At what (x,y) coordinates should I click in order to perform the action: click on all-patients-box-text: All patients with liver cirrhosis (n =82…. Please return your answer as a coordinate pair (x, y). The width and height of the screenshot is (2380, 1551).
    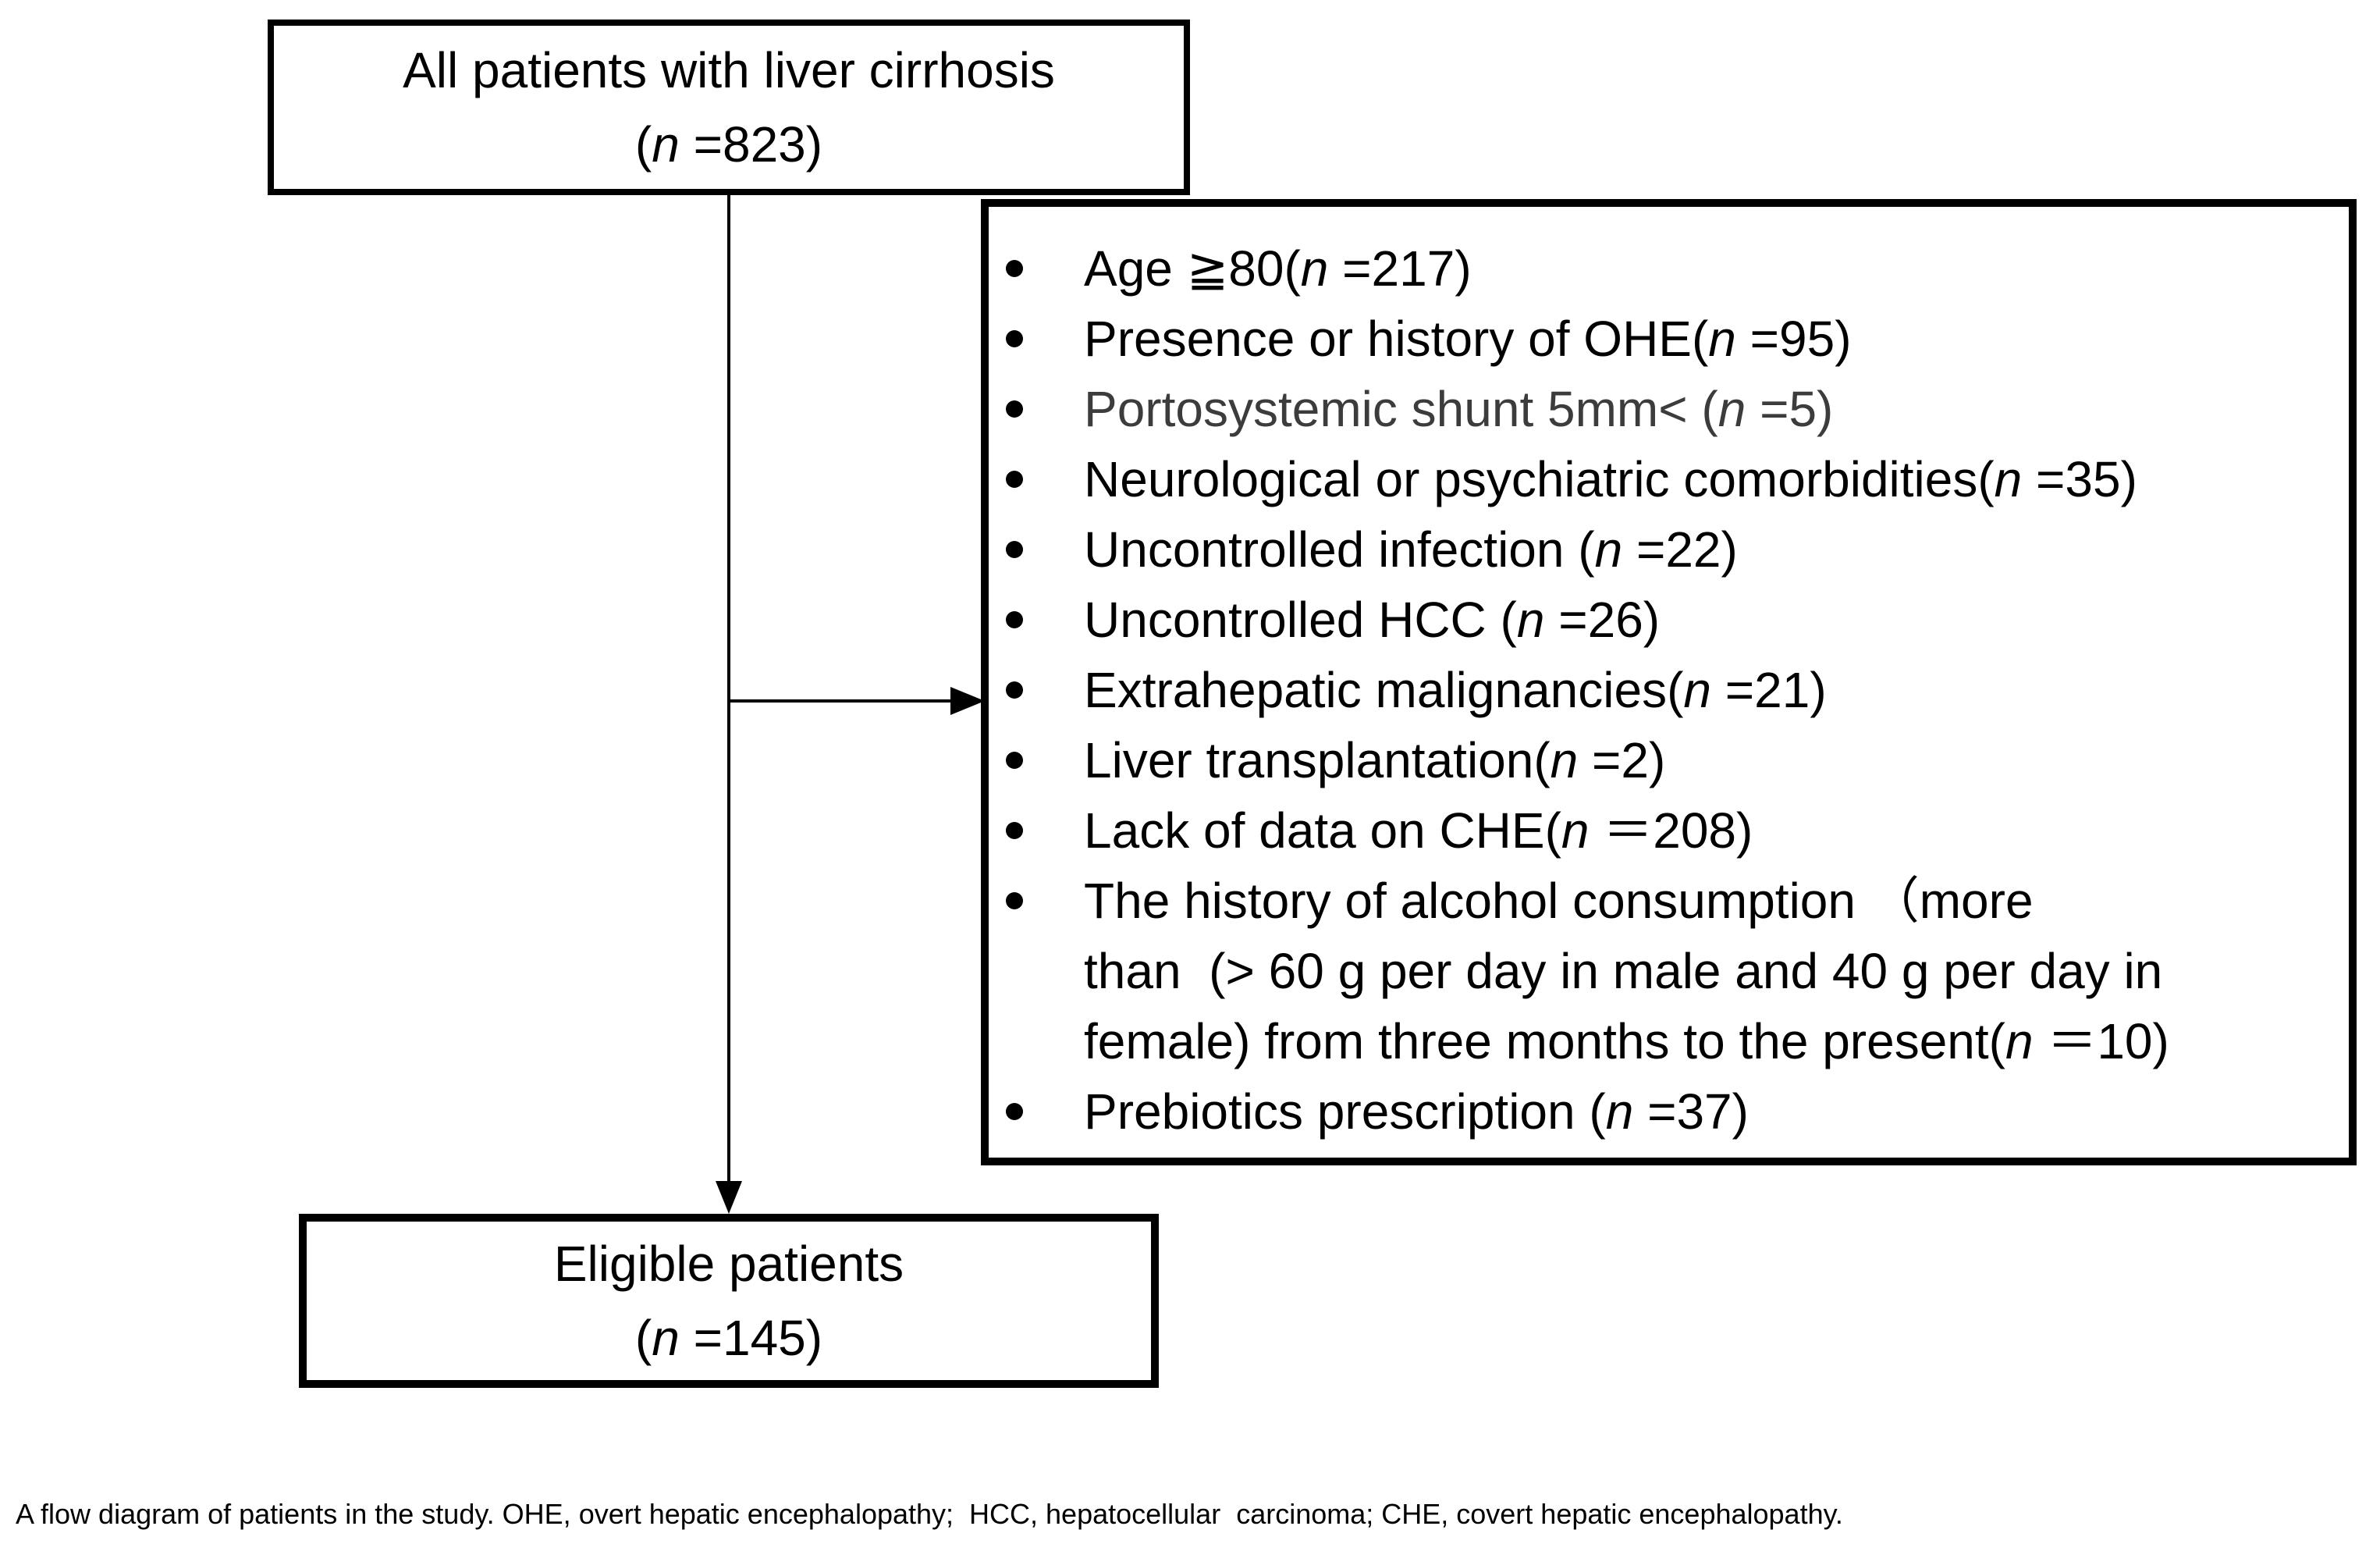
    Looking at the image, I should click on (729, 107).